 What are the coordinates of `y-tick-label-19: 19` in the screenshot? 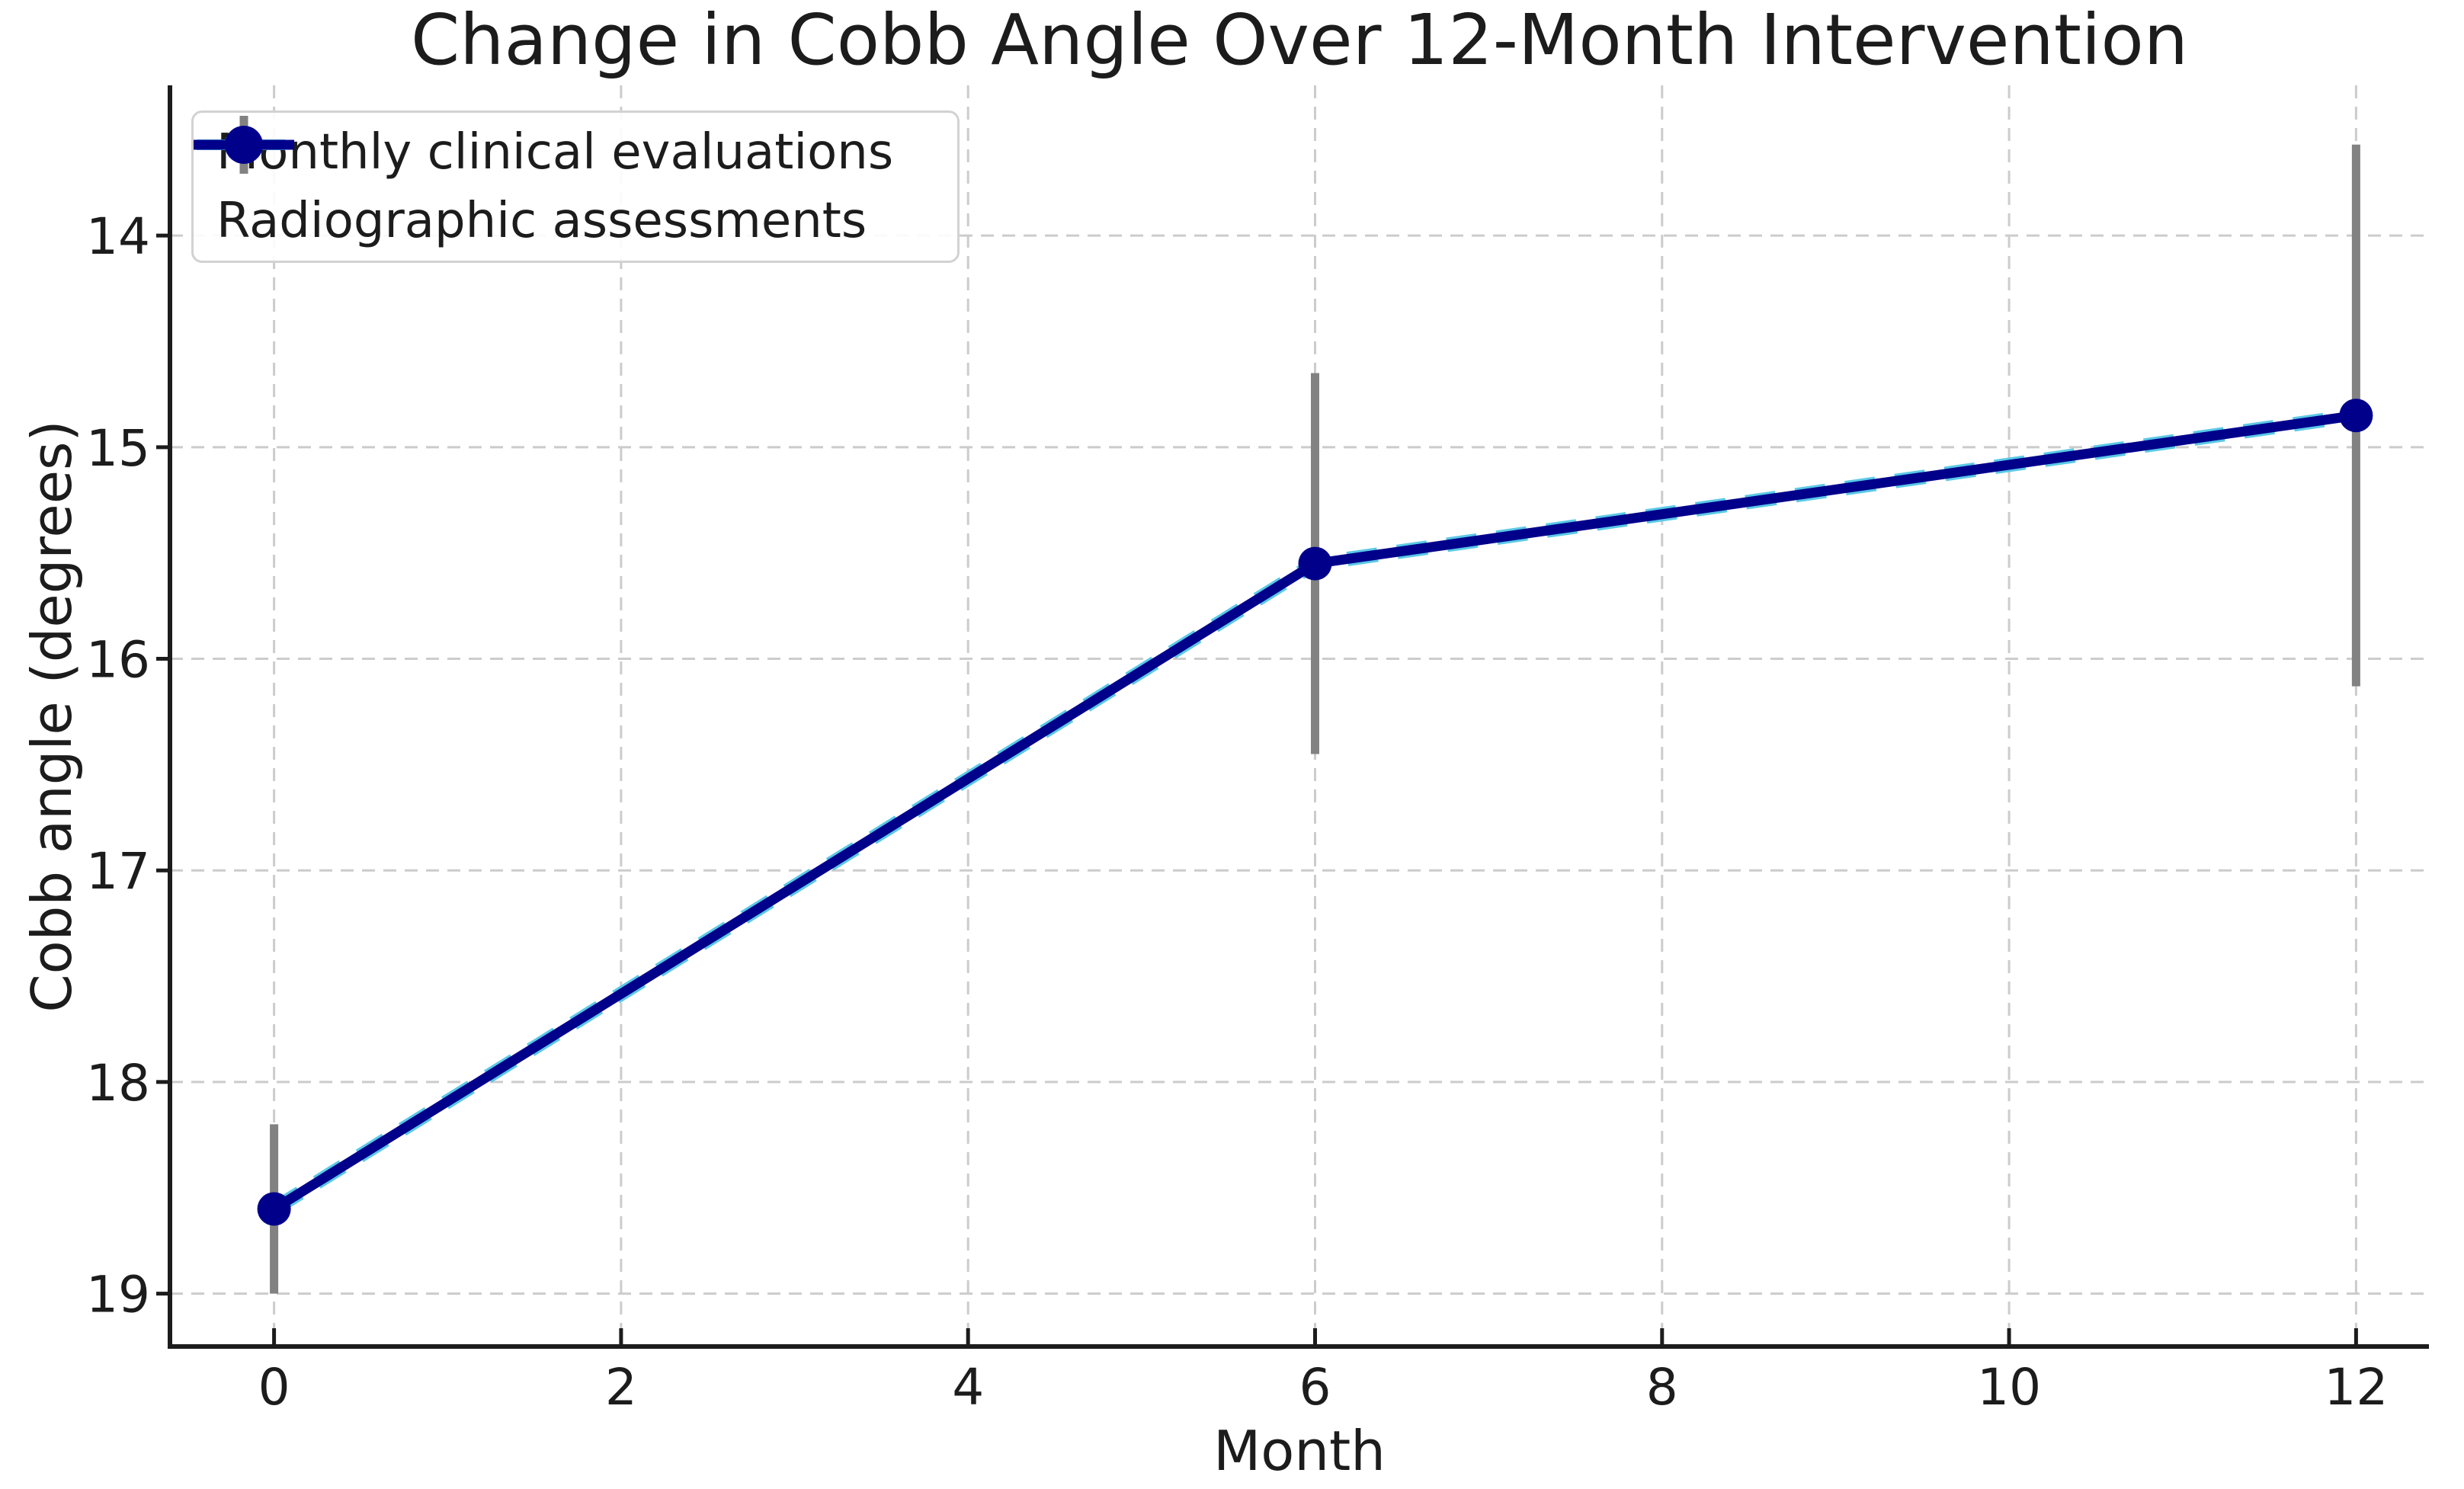 It's located at (118, 1295).